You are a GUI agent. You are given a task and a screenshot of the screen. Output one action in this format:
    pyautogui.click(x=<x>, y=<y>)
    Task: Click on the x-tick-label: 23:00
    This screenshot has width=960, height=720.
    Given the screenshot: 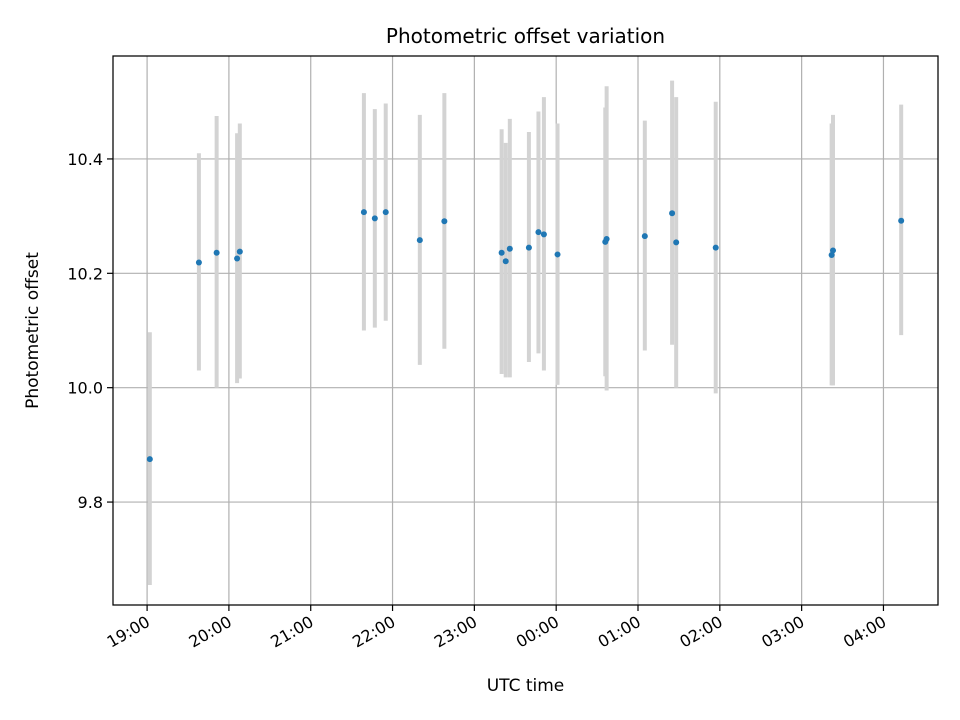 What is the action you would take?
    pyautogui.click(x=455, y=632)
    